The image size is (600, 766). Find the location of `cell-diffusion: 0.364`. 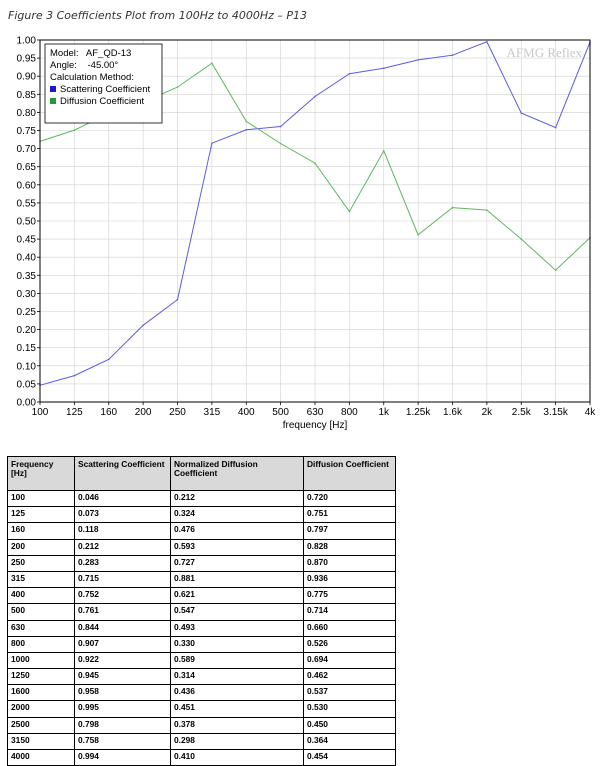

cell-diffusion: 0.364 is located at coordinates (349, 741).